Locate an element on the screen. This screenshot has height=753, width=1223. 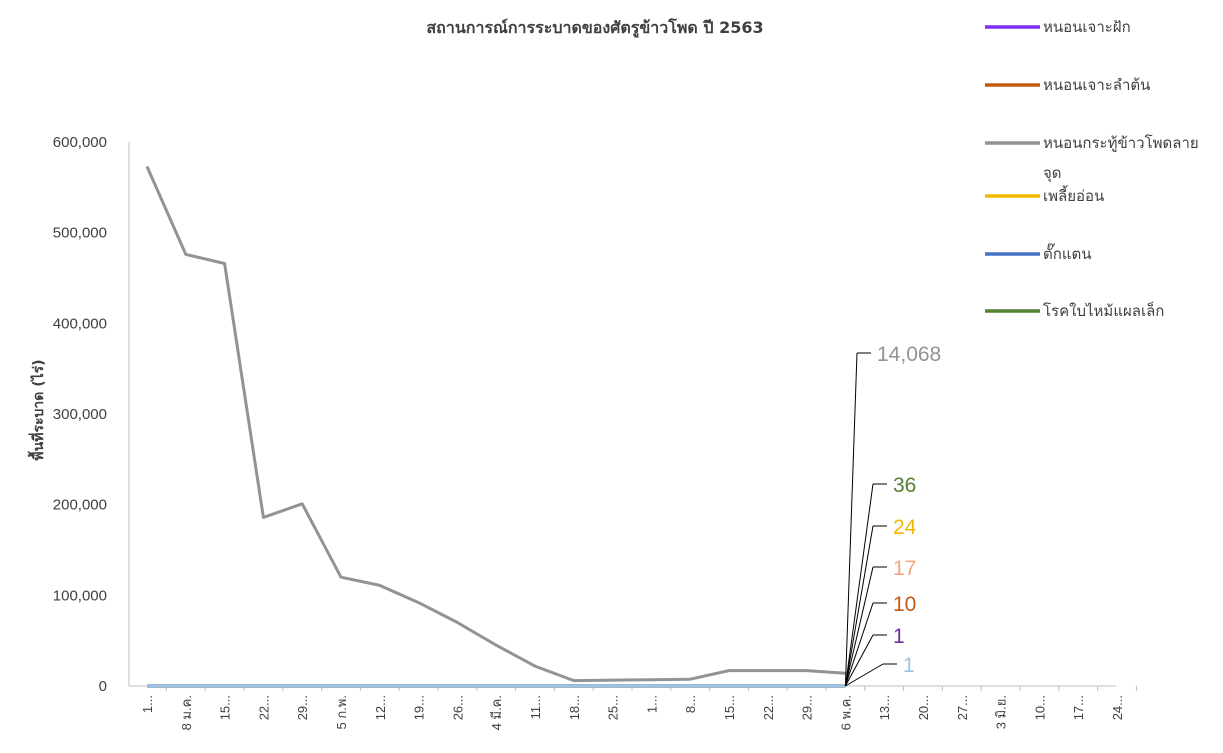
data-label: 14,068 is located at coordinates (909, 354).